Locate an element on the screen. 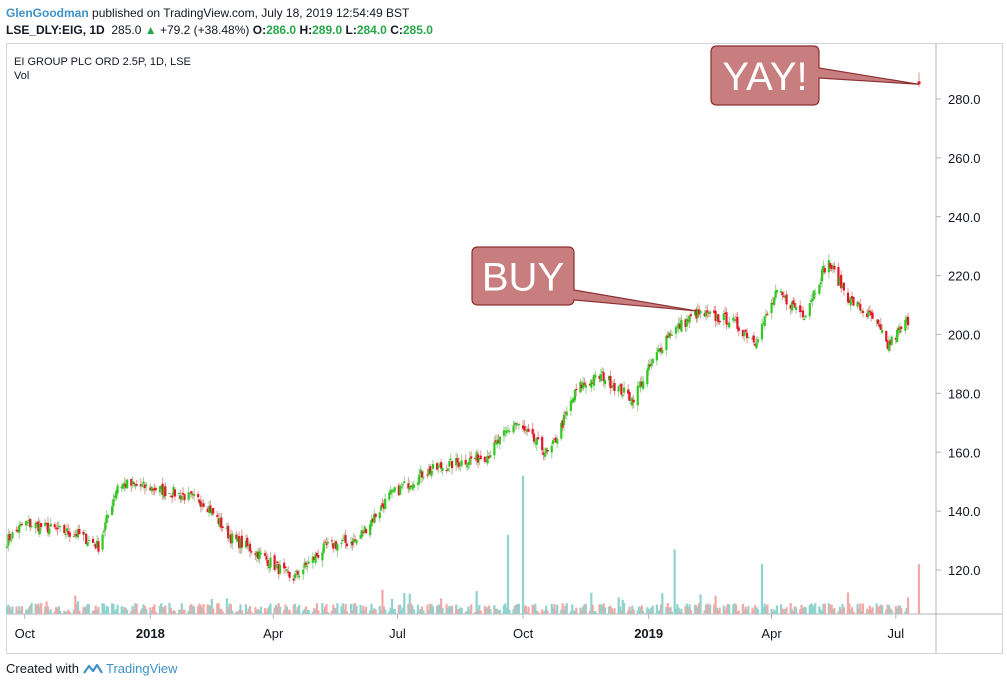  x-tick-label: Oct is located at coordinates (523, 633).